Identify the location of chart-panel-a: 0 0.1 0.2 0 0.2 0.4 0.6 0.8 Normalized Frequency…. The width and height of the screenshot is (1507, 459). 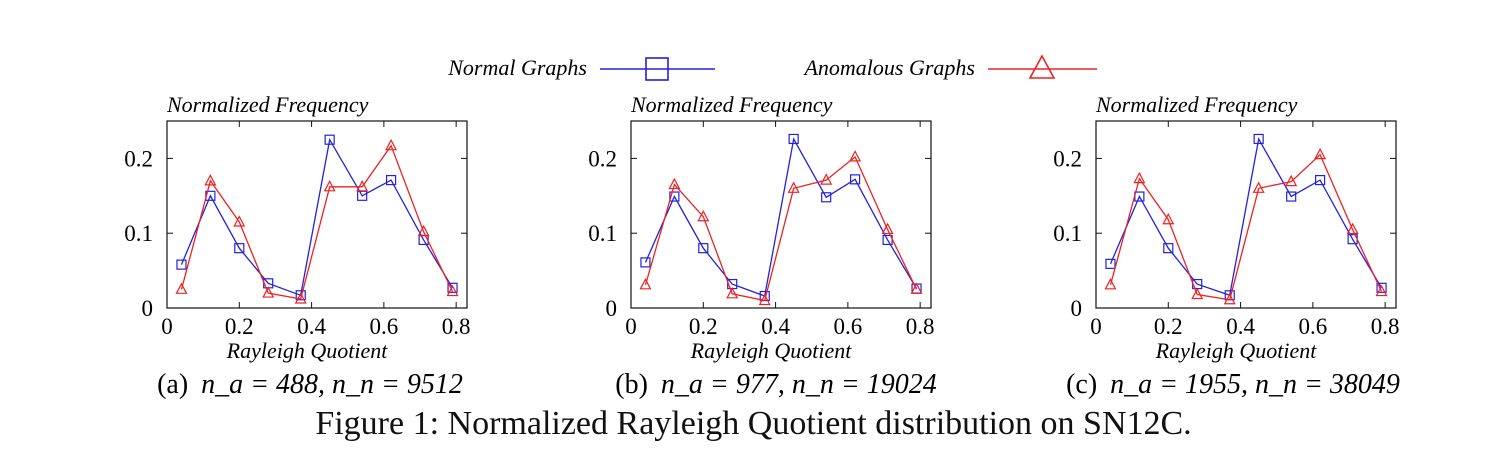
(297, 227).